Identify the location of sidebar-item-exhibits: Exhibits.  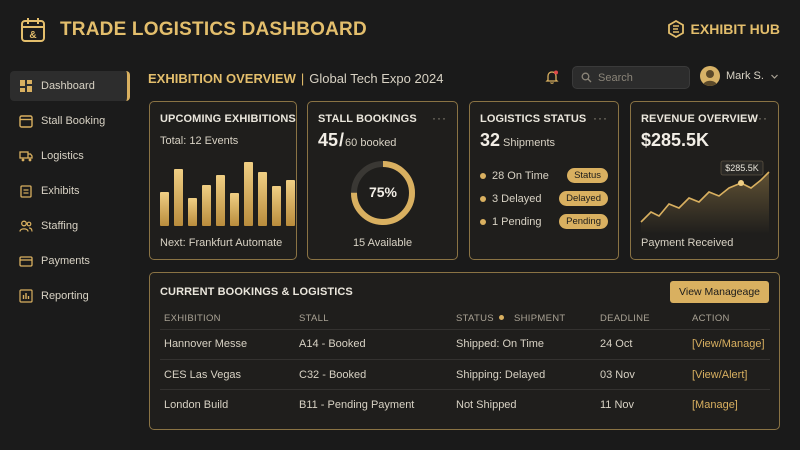
(70, 191).